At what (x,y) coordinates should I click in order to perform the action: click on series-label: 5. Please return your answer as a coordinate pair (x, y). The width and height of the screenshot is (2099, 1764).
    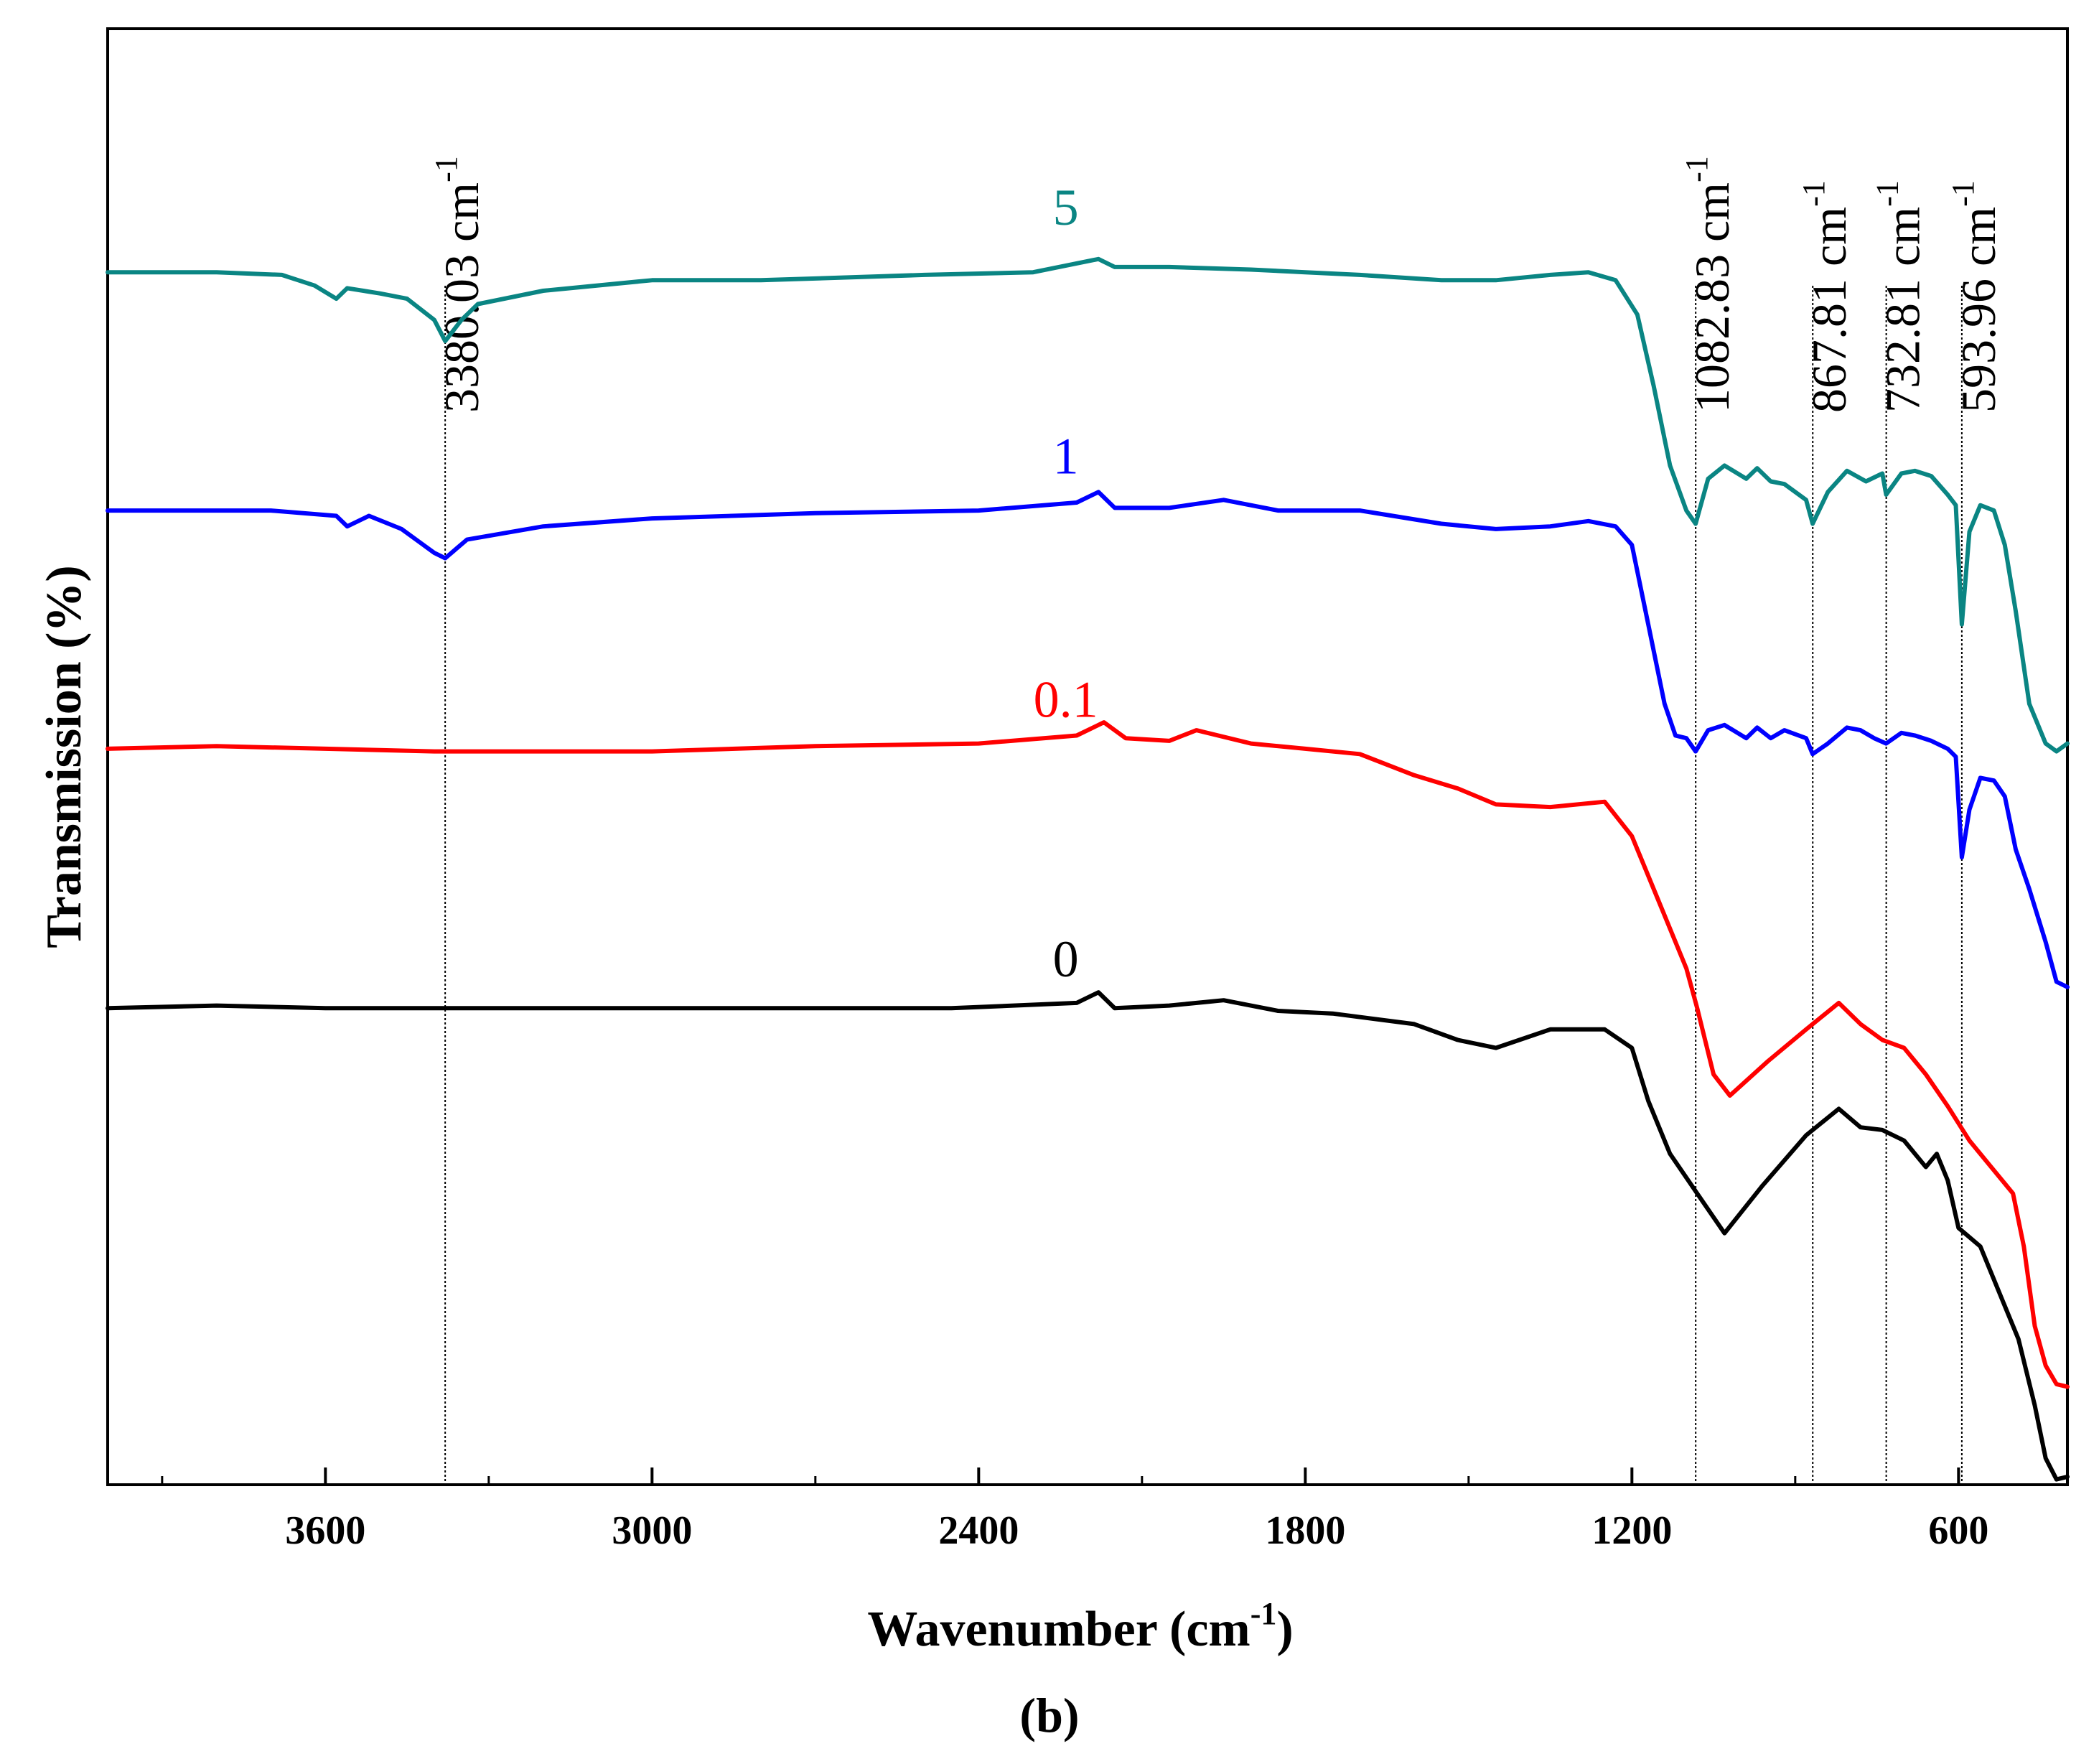
    Looking at the image, I should click on (1066, 207).